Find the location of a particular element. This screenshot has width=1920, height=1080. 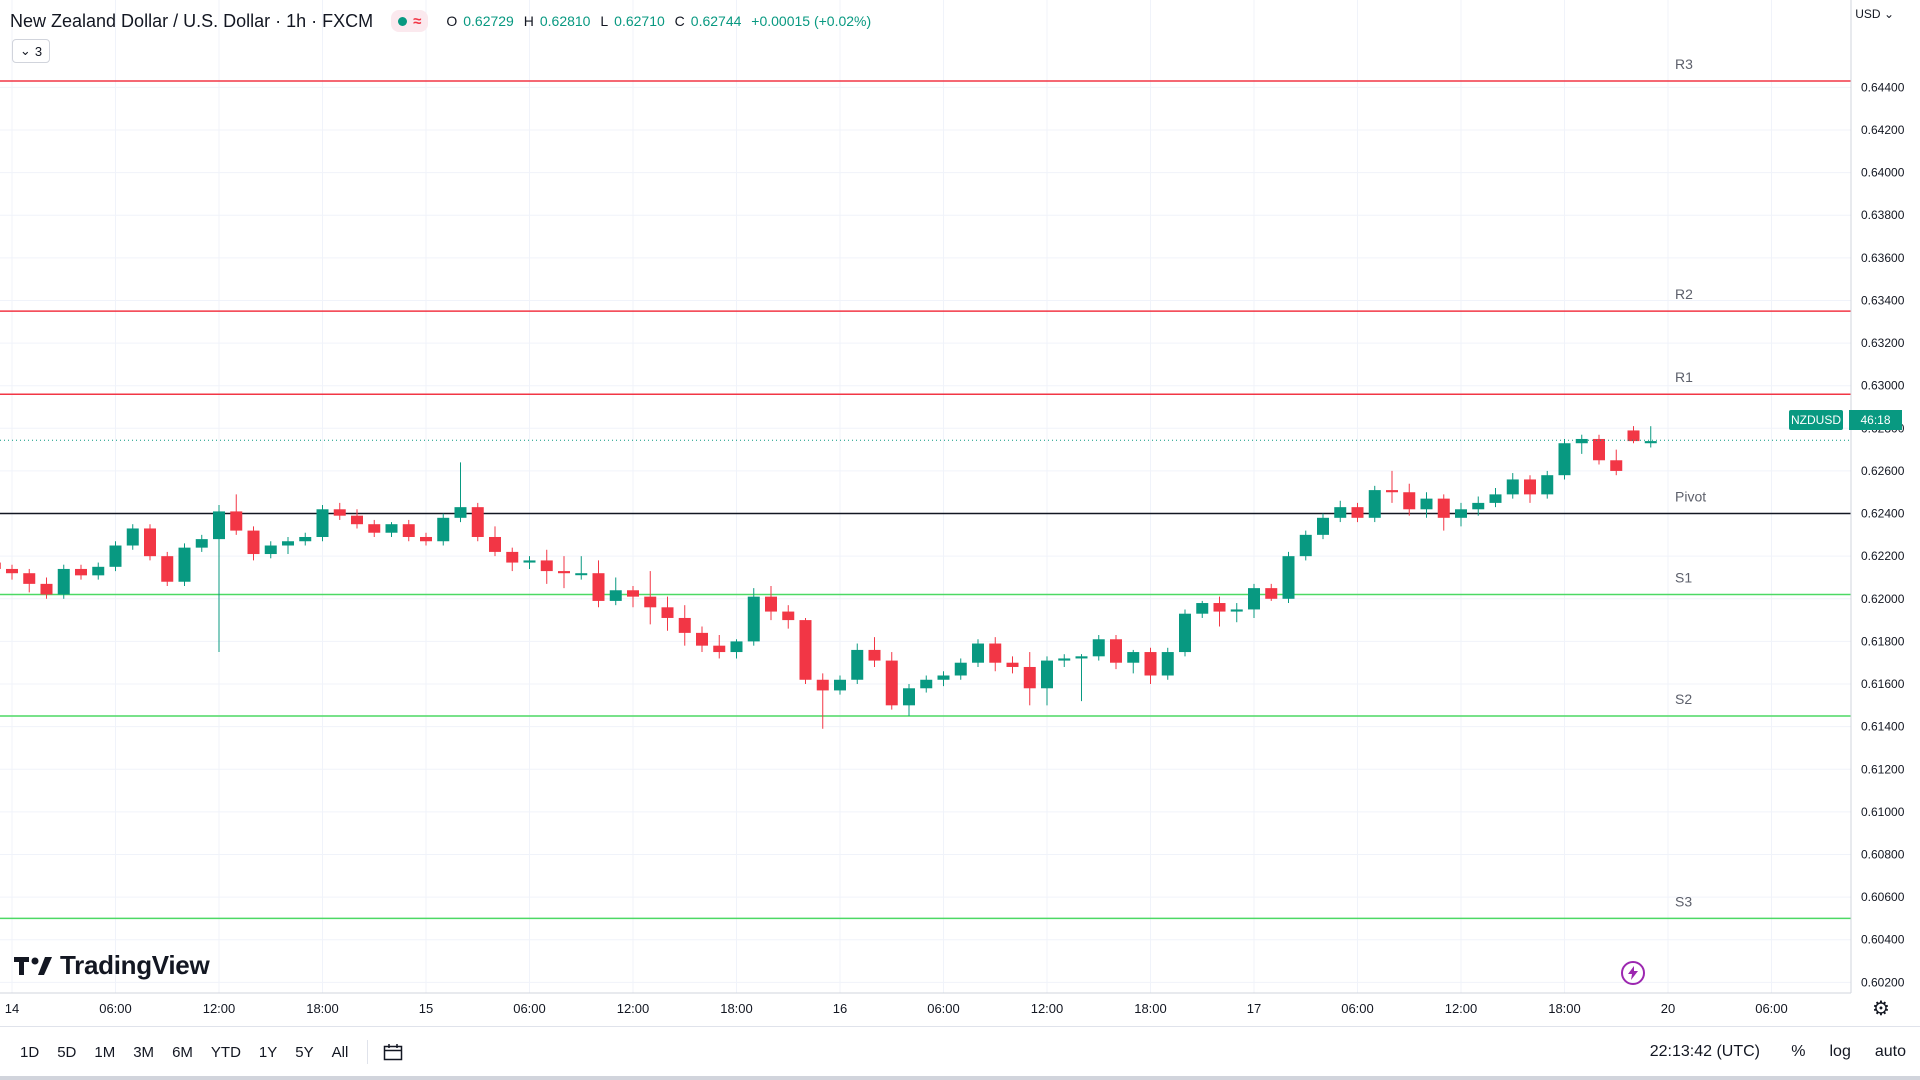

bar-countdown-badge: 46:18 is located at coordinates (1875, 420).